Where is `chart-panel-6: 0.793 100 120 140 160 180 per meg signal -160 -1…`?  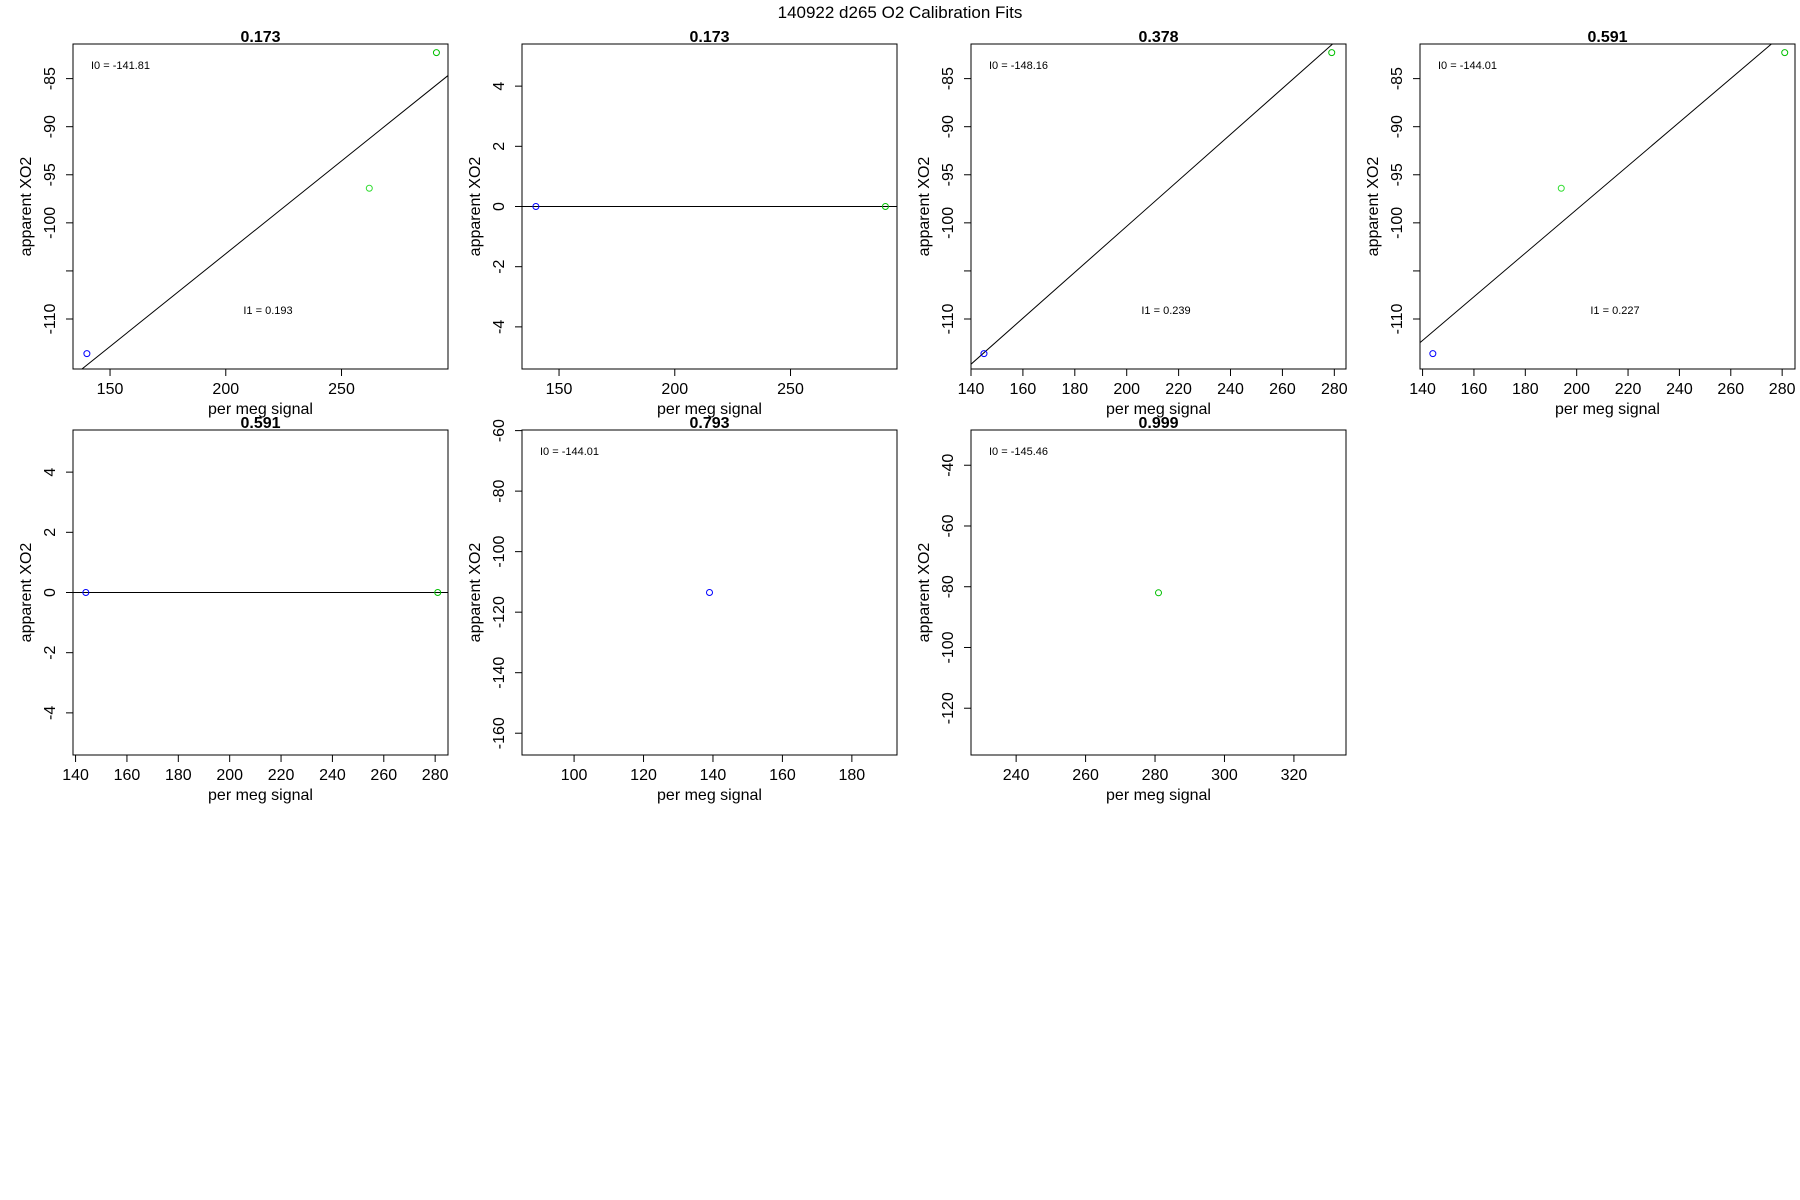 chart-panel-6: 0.793 100 120 140 160 180 per meg signal -160 -1… is located at coordinates (682, 609).